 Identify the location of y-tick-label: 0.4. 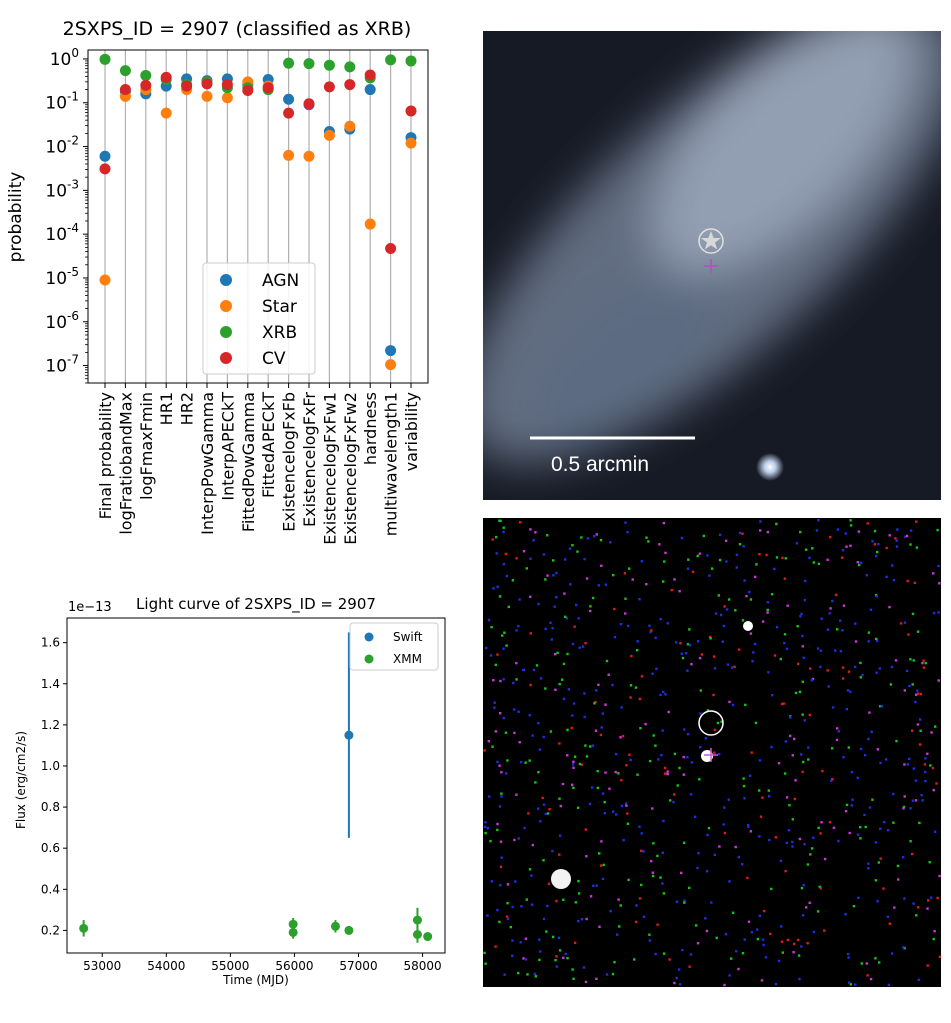
(50, 889).